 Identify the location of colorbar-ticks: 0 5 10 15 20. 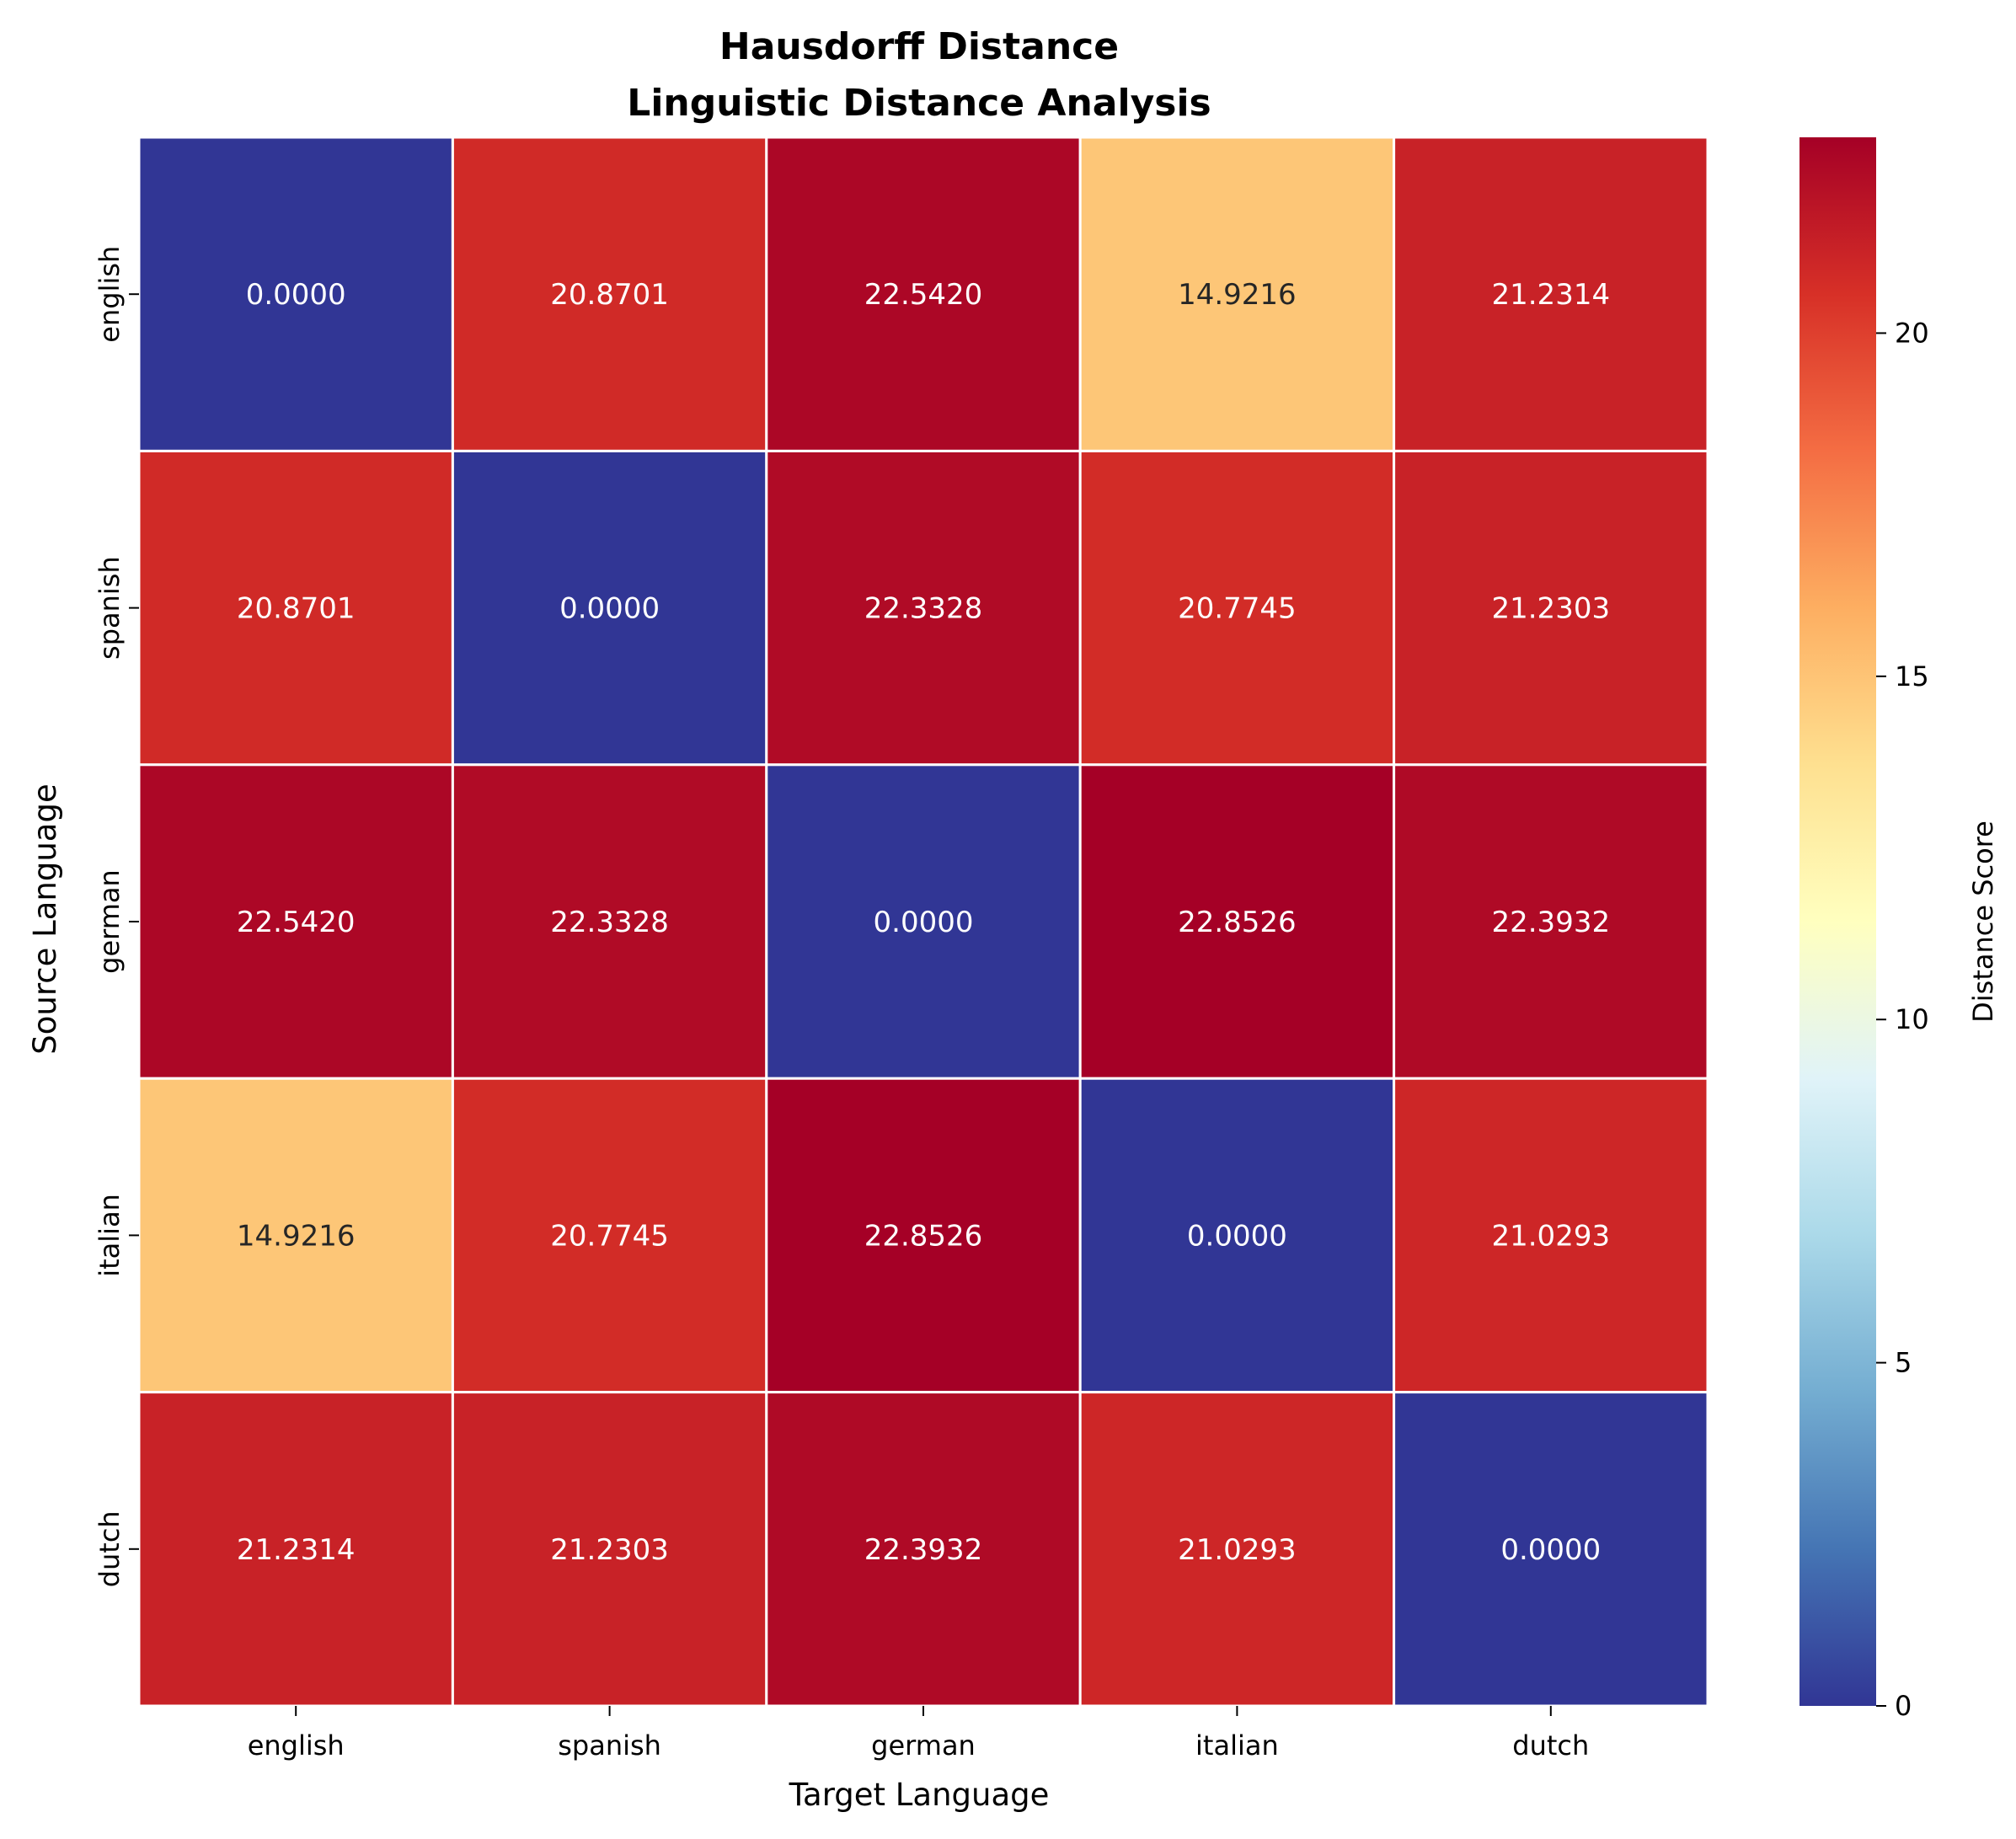
(1902, 1019).